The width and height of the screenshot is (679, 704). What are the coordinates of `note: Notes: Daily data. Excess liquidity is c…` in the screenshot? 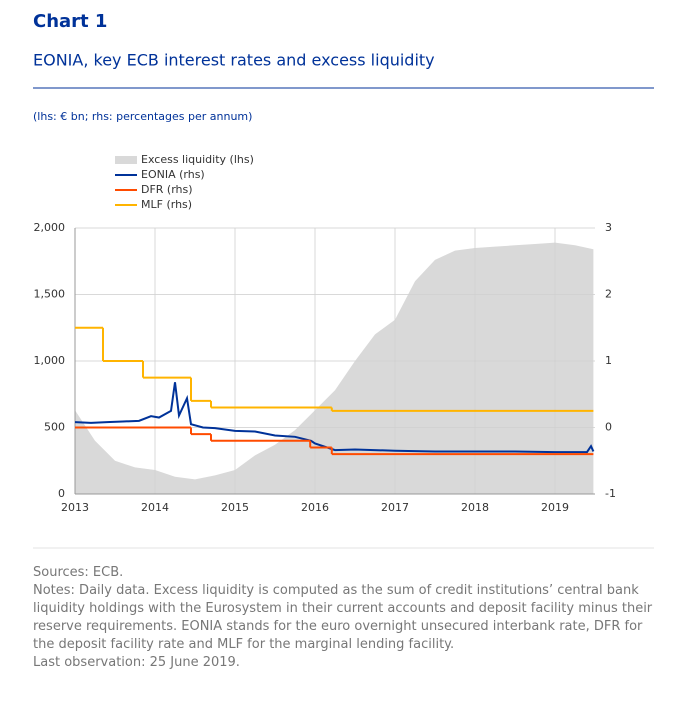 It's located at (343, 617).